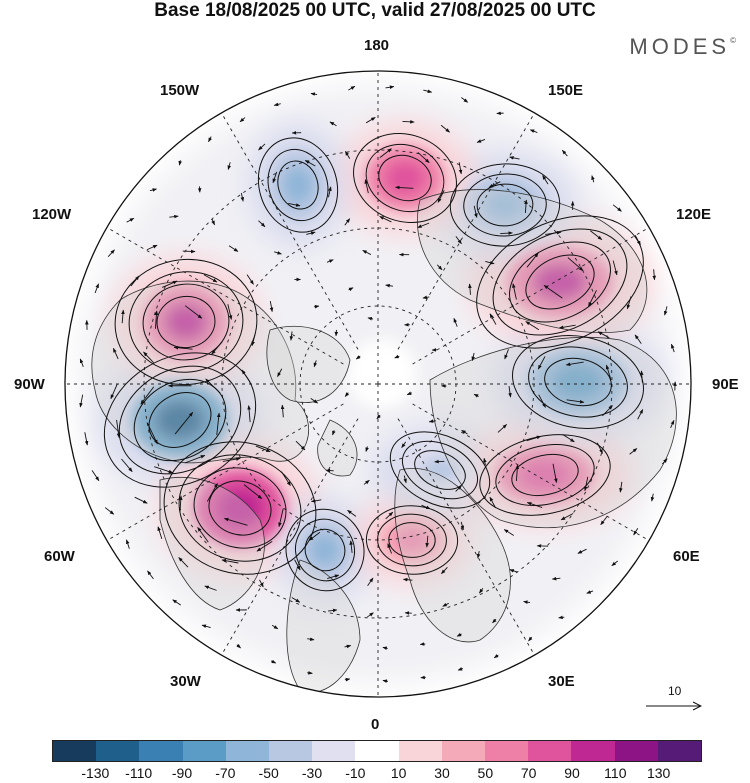 The image size is (750, 783). What do you see at coordinates (382, 374) in the screenshot?
I see `pole-area` at bounding box center [382, 374].